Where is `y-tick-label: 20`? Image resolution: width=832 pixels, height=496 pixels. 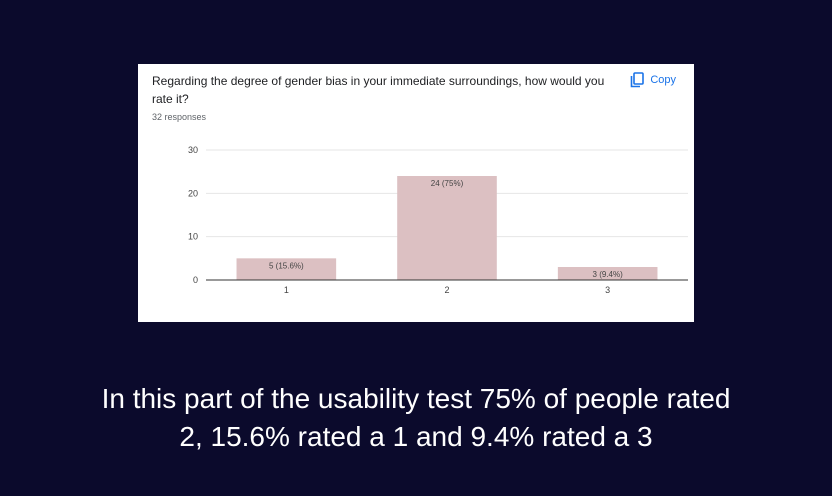
y-tick-label: 20 is located at coordinates (193, 193).